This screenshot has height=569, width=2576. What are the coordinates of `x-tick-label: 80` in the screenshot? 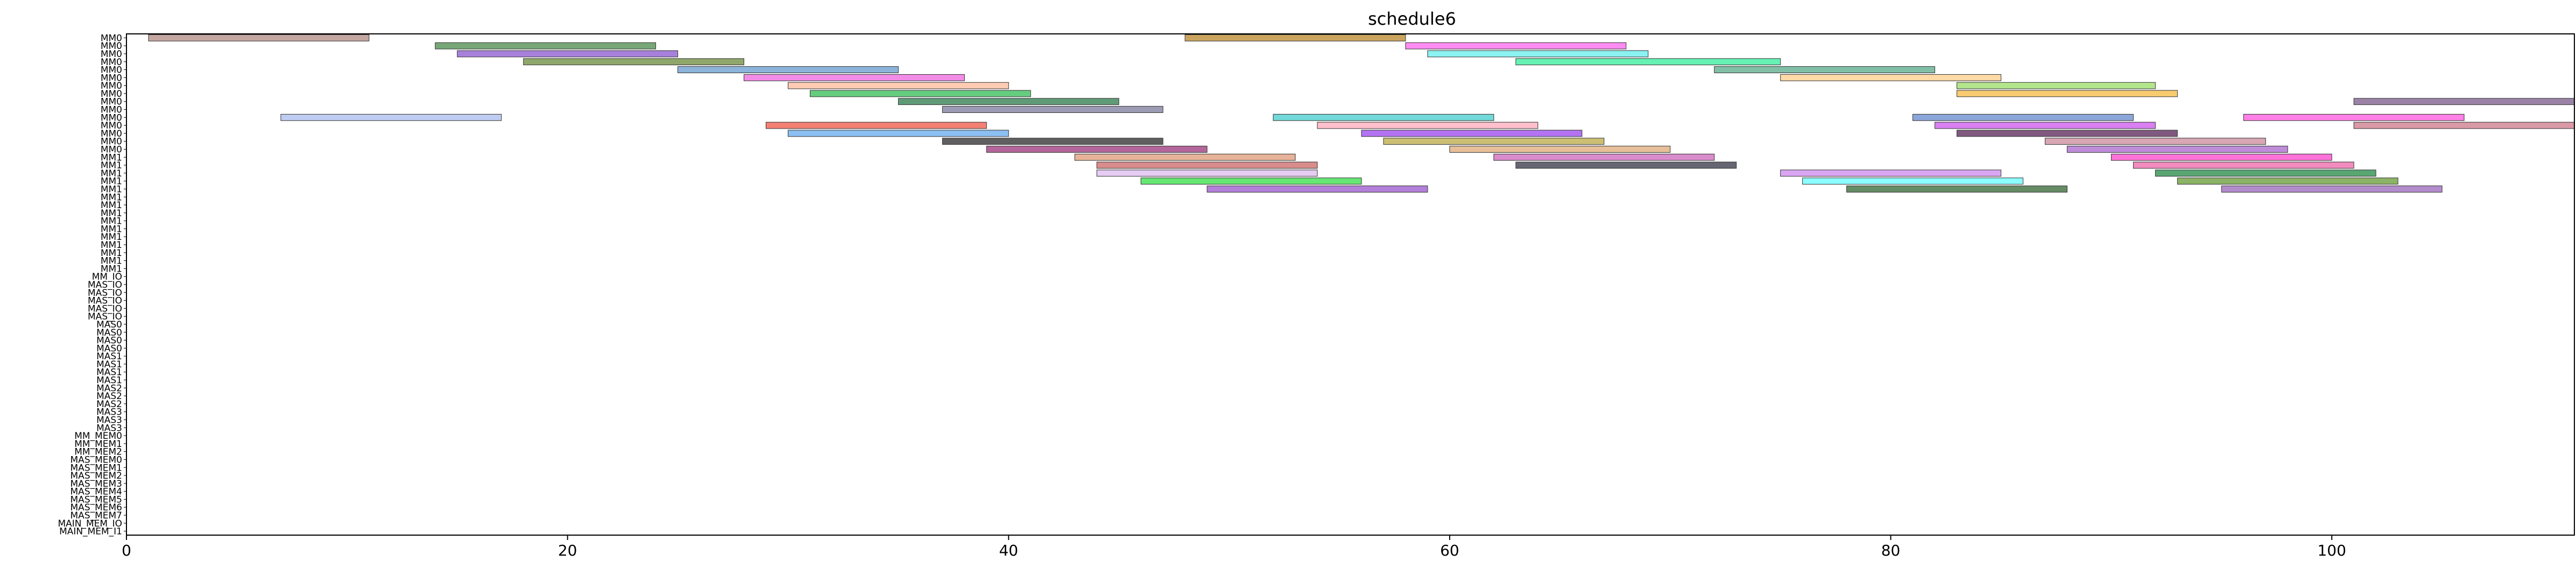 It's located at (1891, 550).